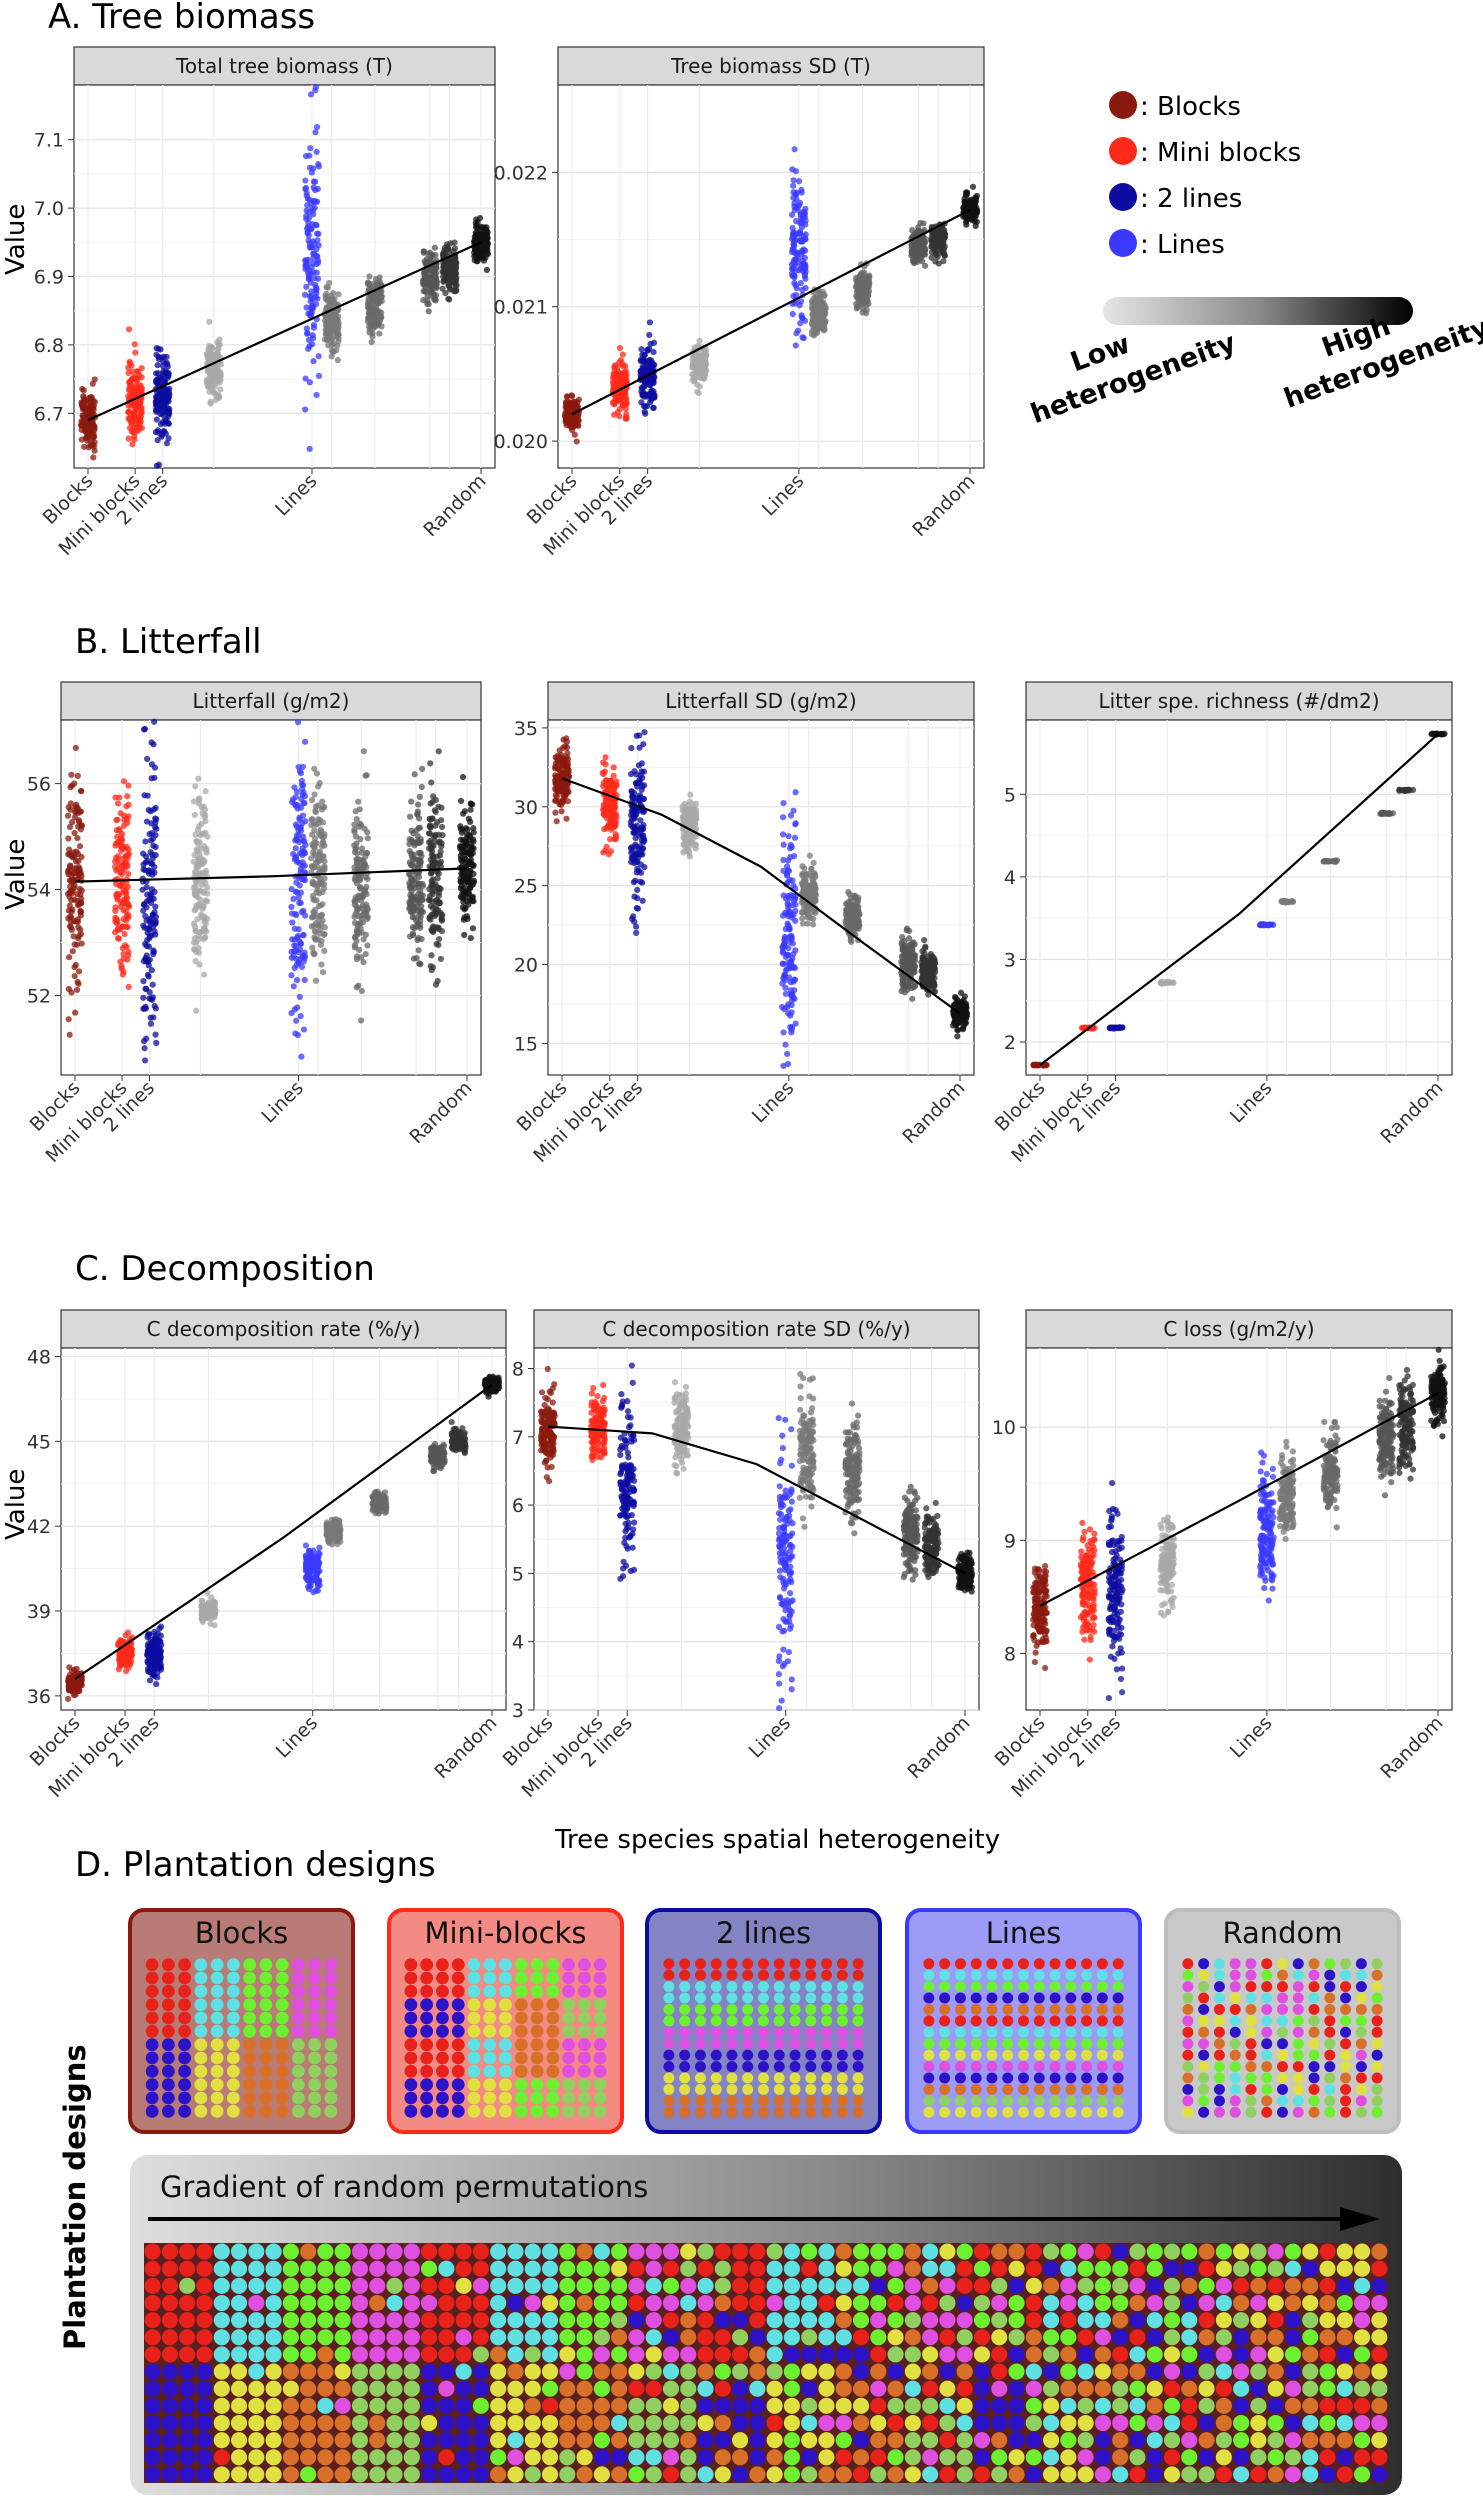 This screenshot has width=1483, height=2500. Describe the element at coordinates (760, 701) in the screenshot. I see `panel-title: Litterfall SD (g/m2)` at that location.